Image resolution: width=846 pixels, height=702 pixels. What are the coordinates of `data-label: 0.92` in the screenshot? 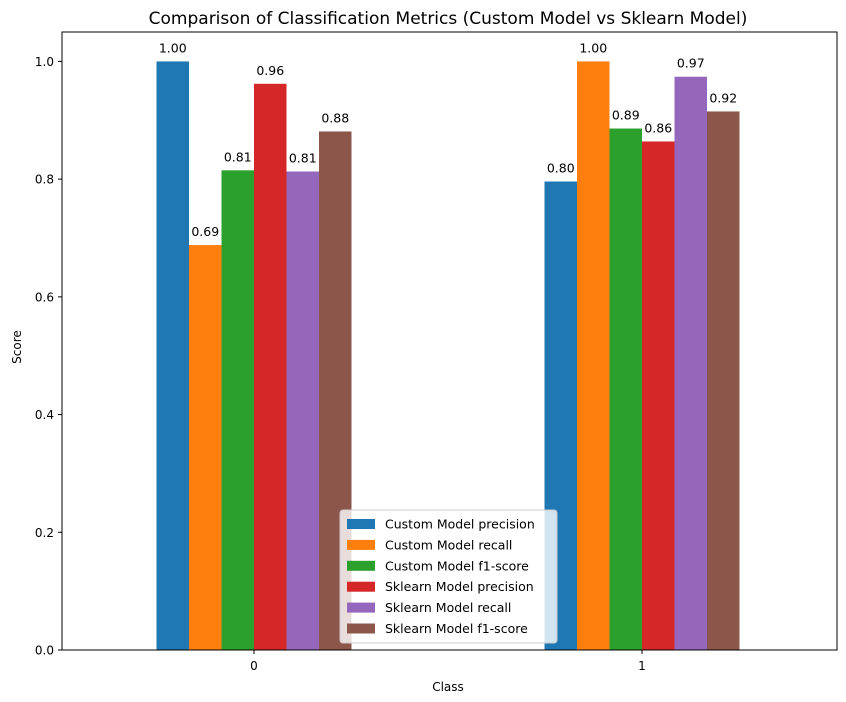 It's located at (723, 97).